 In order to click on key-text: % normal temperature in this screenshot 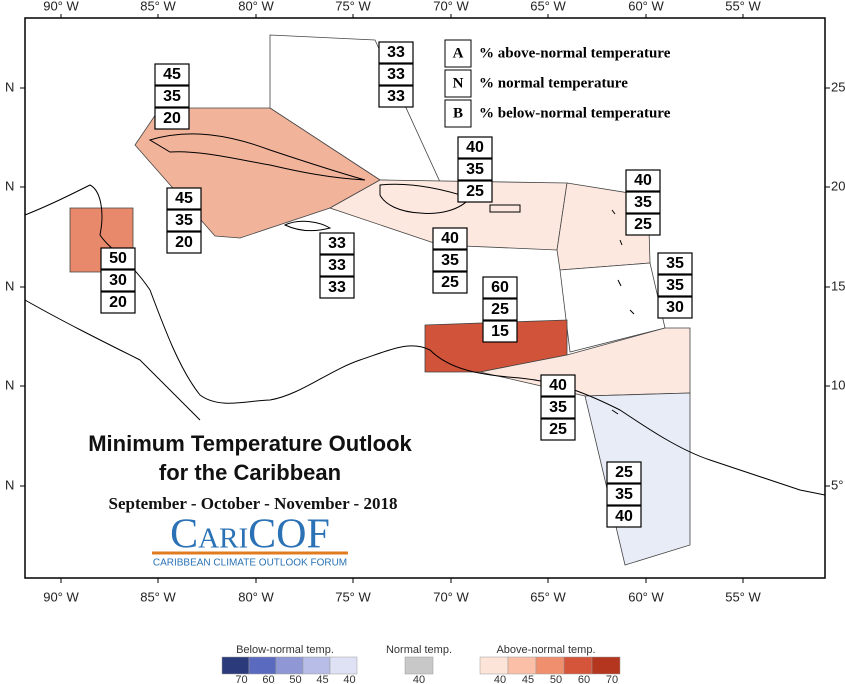, I will do `click(553, 83)`.